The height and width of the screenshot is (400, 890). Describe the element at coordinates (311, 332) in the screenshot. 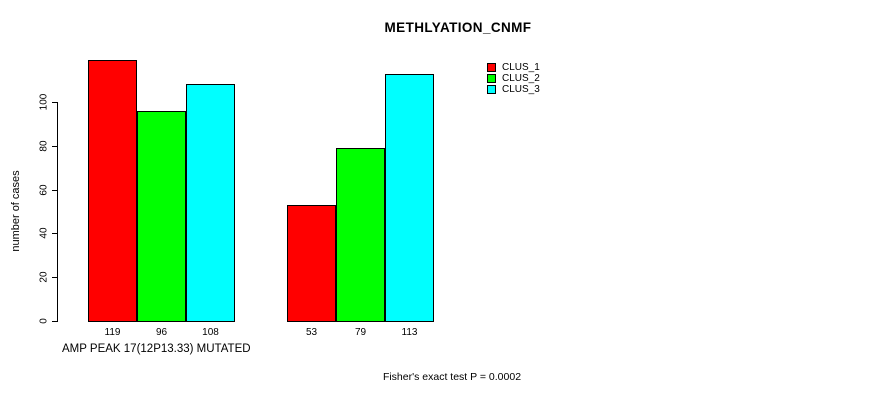

I see `bar-value-label: 53` at that location.